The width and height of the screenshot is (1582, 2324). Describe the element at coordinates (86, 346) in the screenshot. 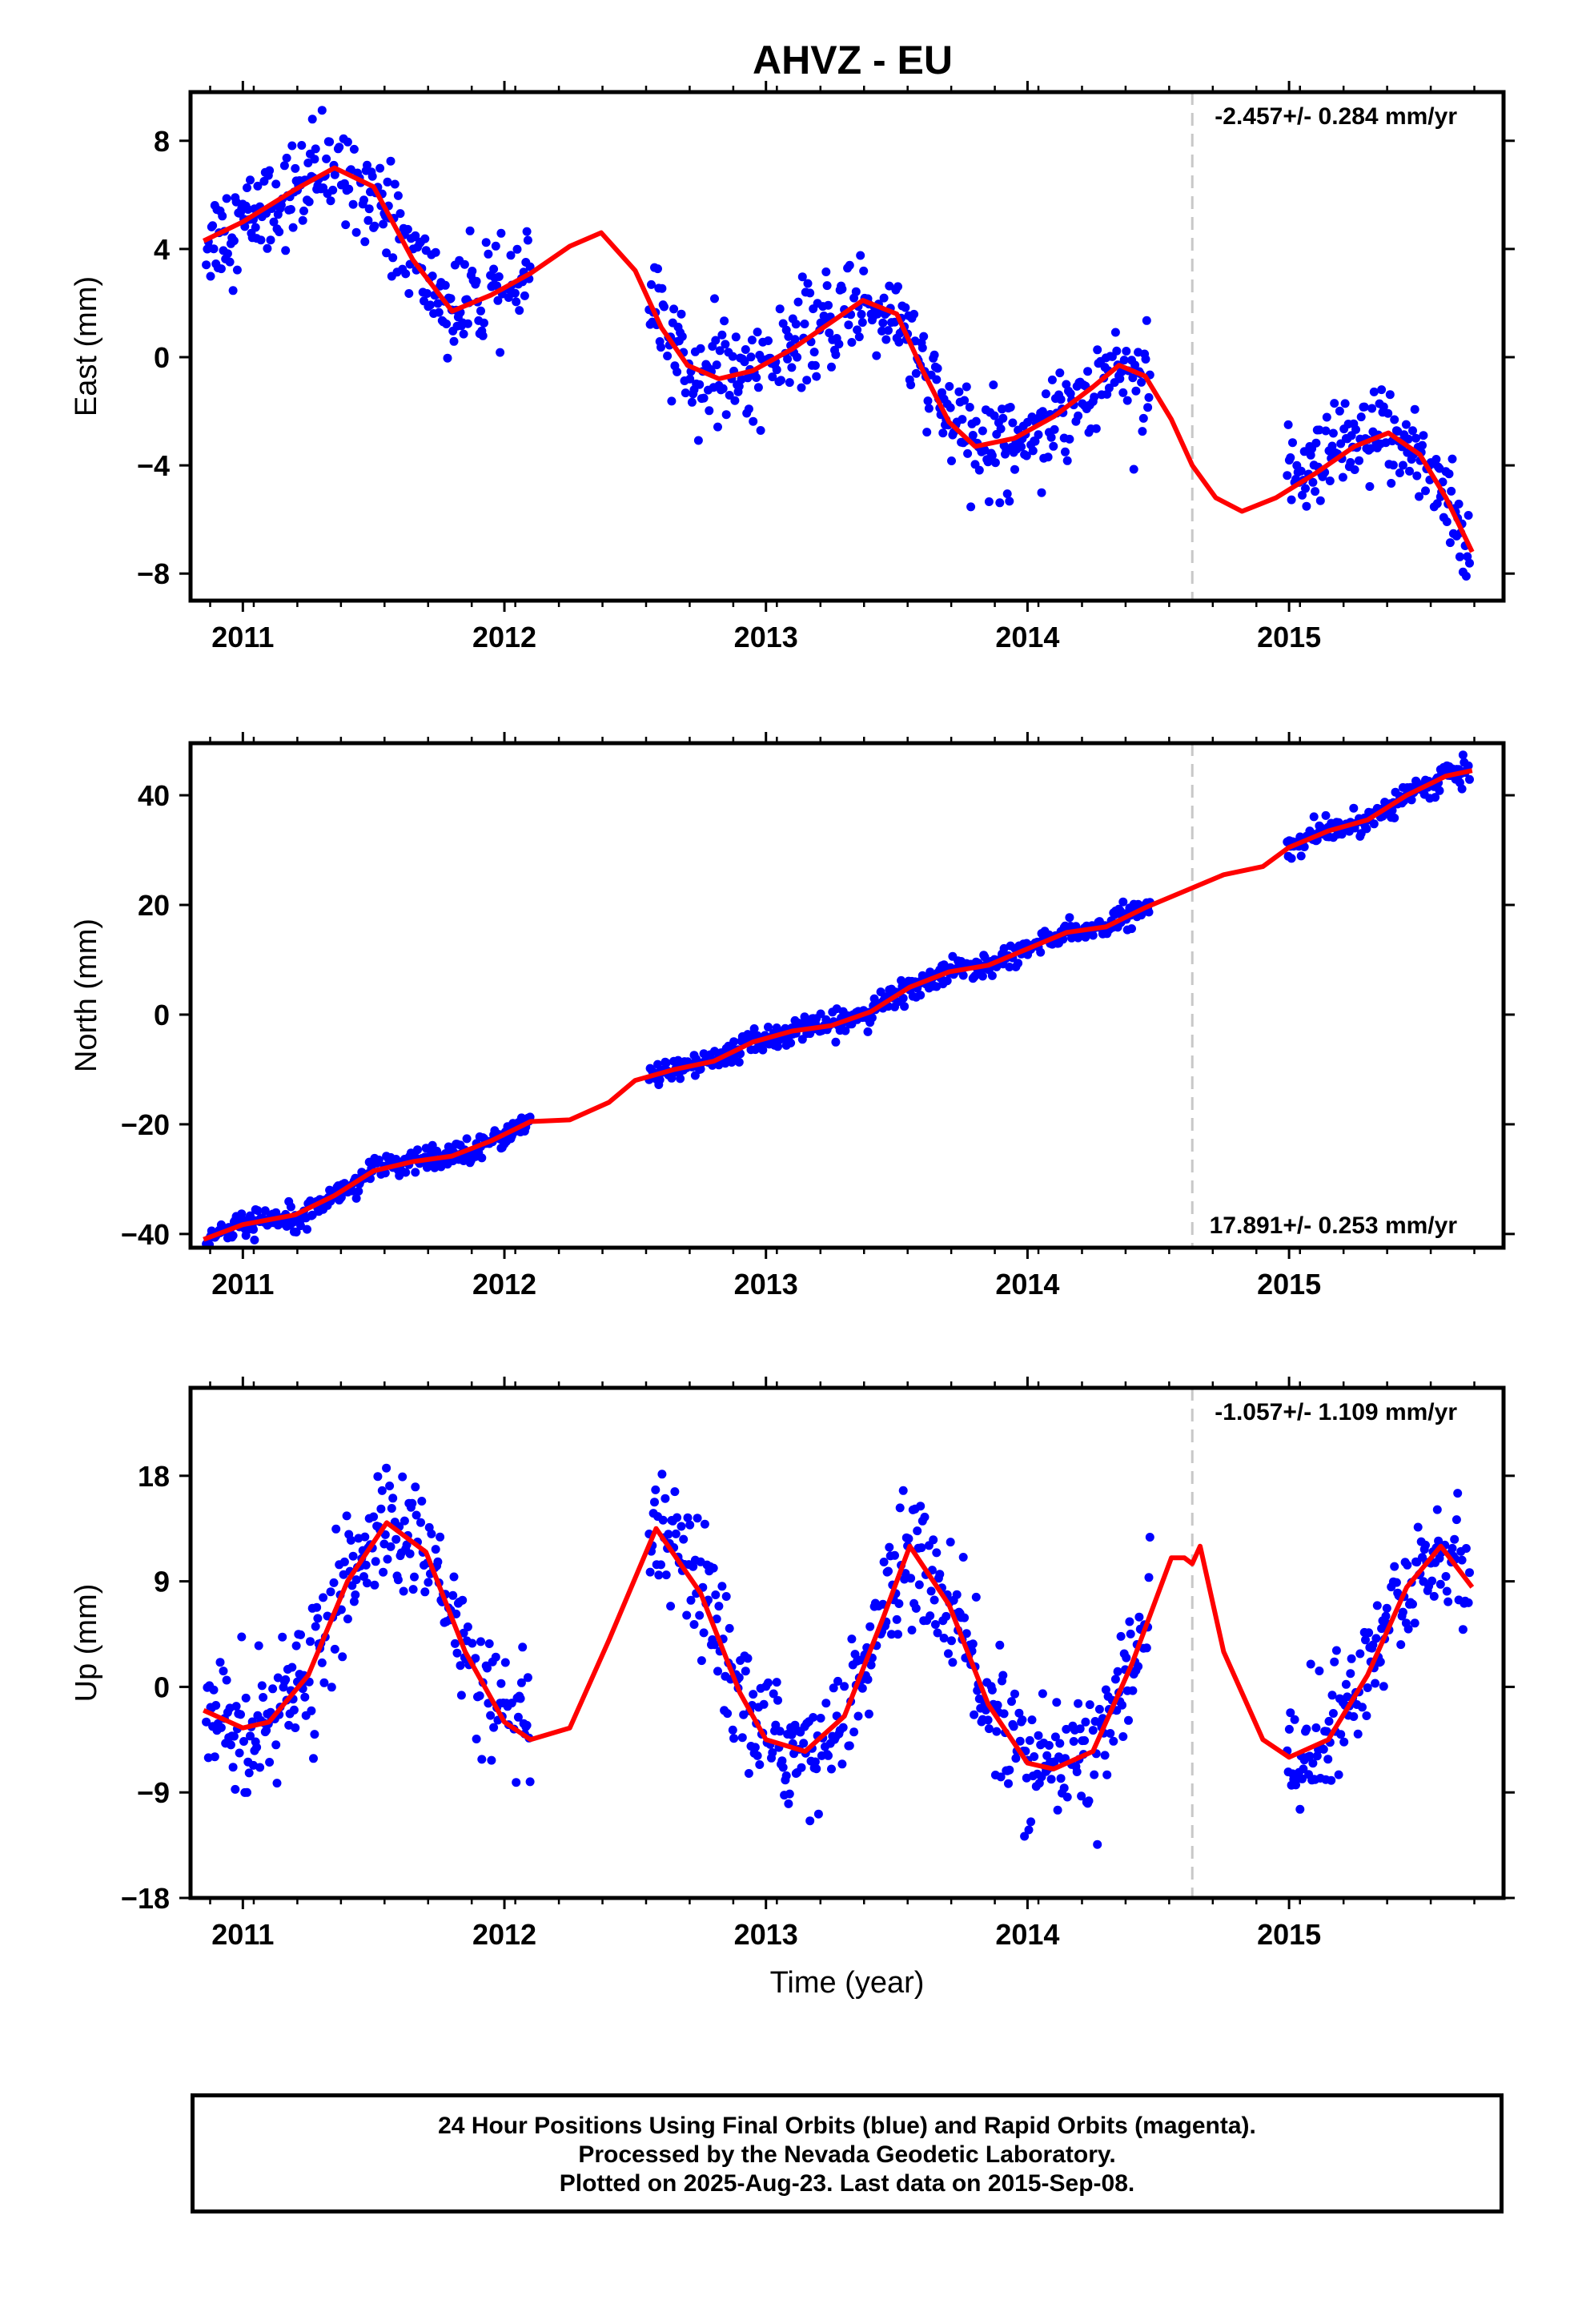

I see `y-axis-label: East (mm)` at that location.